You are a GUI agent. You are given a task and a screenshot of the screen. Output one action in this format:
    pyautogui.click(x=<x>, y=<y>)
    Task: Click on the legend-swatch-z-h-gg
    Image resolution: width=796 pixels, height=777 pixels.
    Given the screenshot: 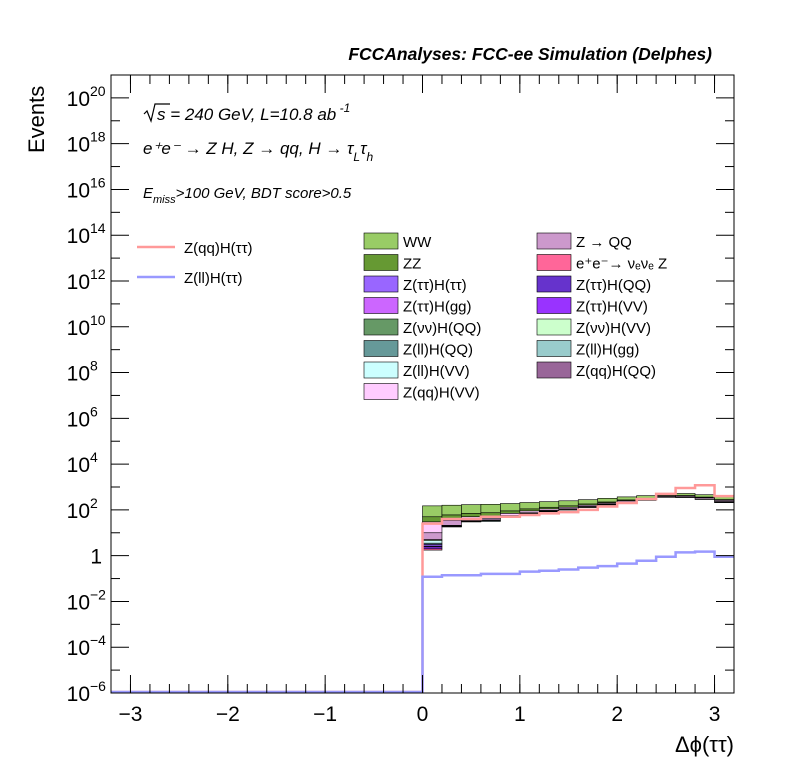 What is the action you would take?
    pyautogui.click(x=381, y=306)
    